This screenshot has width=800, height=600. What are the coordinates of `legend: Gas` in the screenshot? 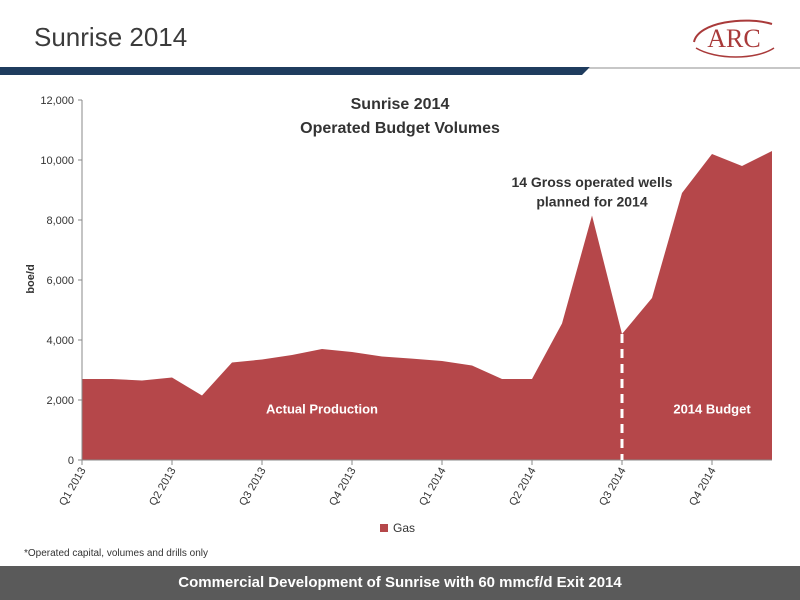 It's located at (397, 528).